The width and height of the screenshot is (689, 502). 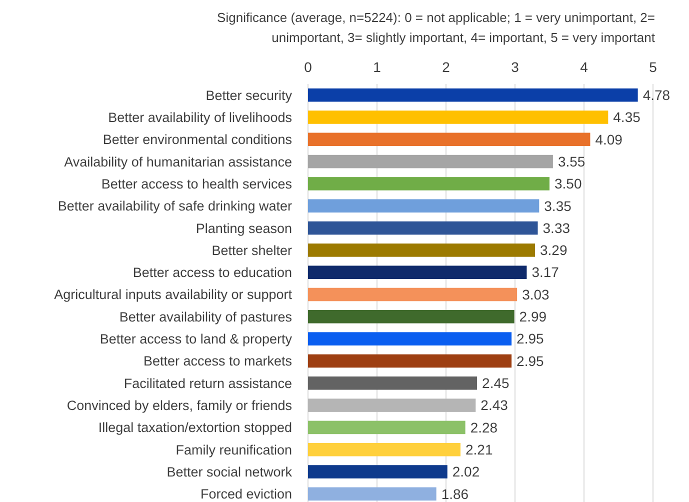 I want to click on data-label: 3.33, so click(x=556, y=228).